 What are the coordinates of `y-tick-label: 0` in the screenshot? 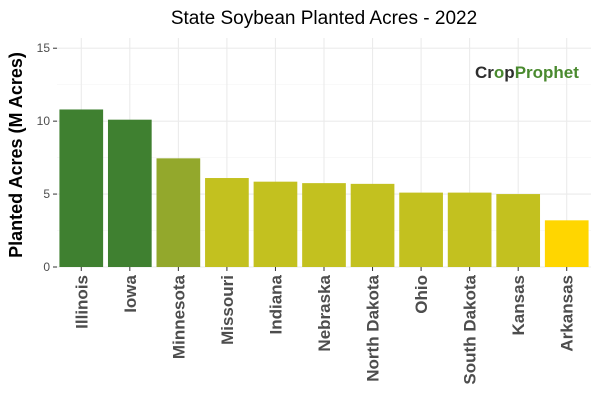 It's located at (46, 267).